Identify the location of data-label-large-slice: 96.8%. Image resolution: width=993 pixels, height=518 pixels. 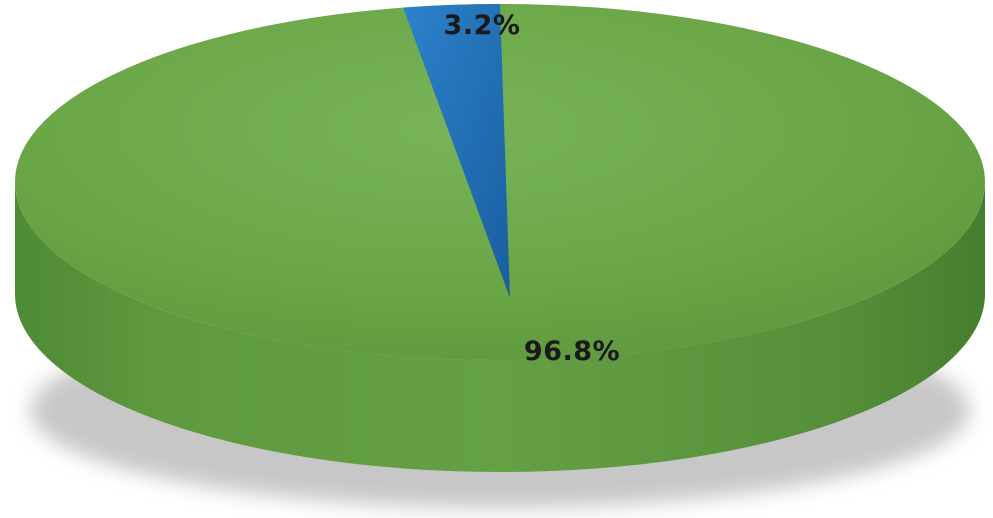
(572, 351).